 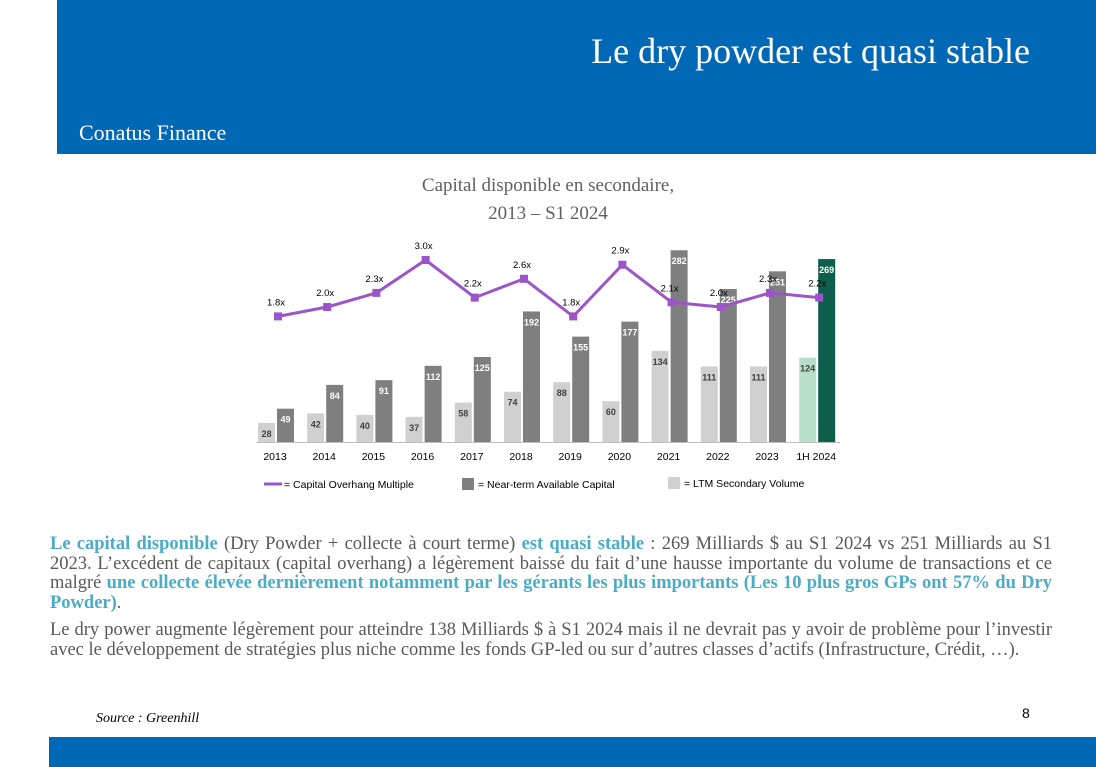 What do you see at coordinates (316, 424) in the screenshot?
I see `label-ltm-volume-1: 42` at bounding box center [316, 424].